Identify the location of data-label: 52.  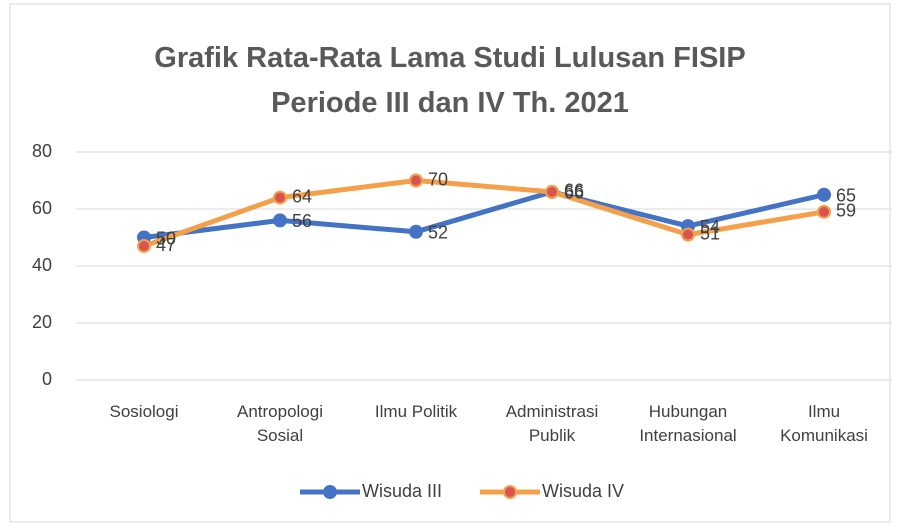
(438, 233).